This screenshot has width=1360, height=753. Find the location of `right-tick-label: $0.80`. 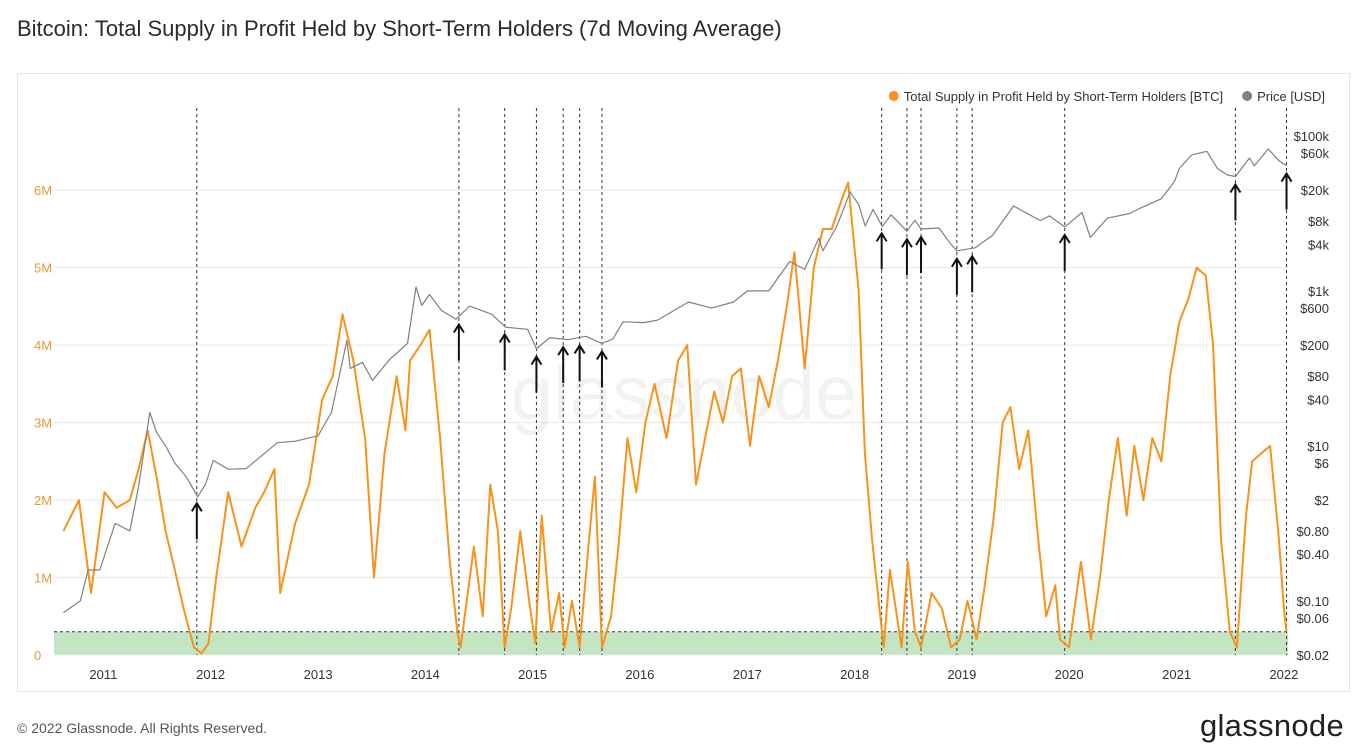

right-tick-label: $0.80 is located at coordinates (1312, 531).